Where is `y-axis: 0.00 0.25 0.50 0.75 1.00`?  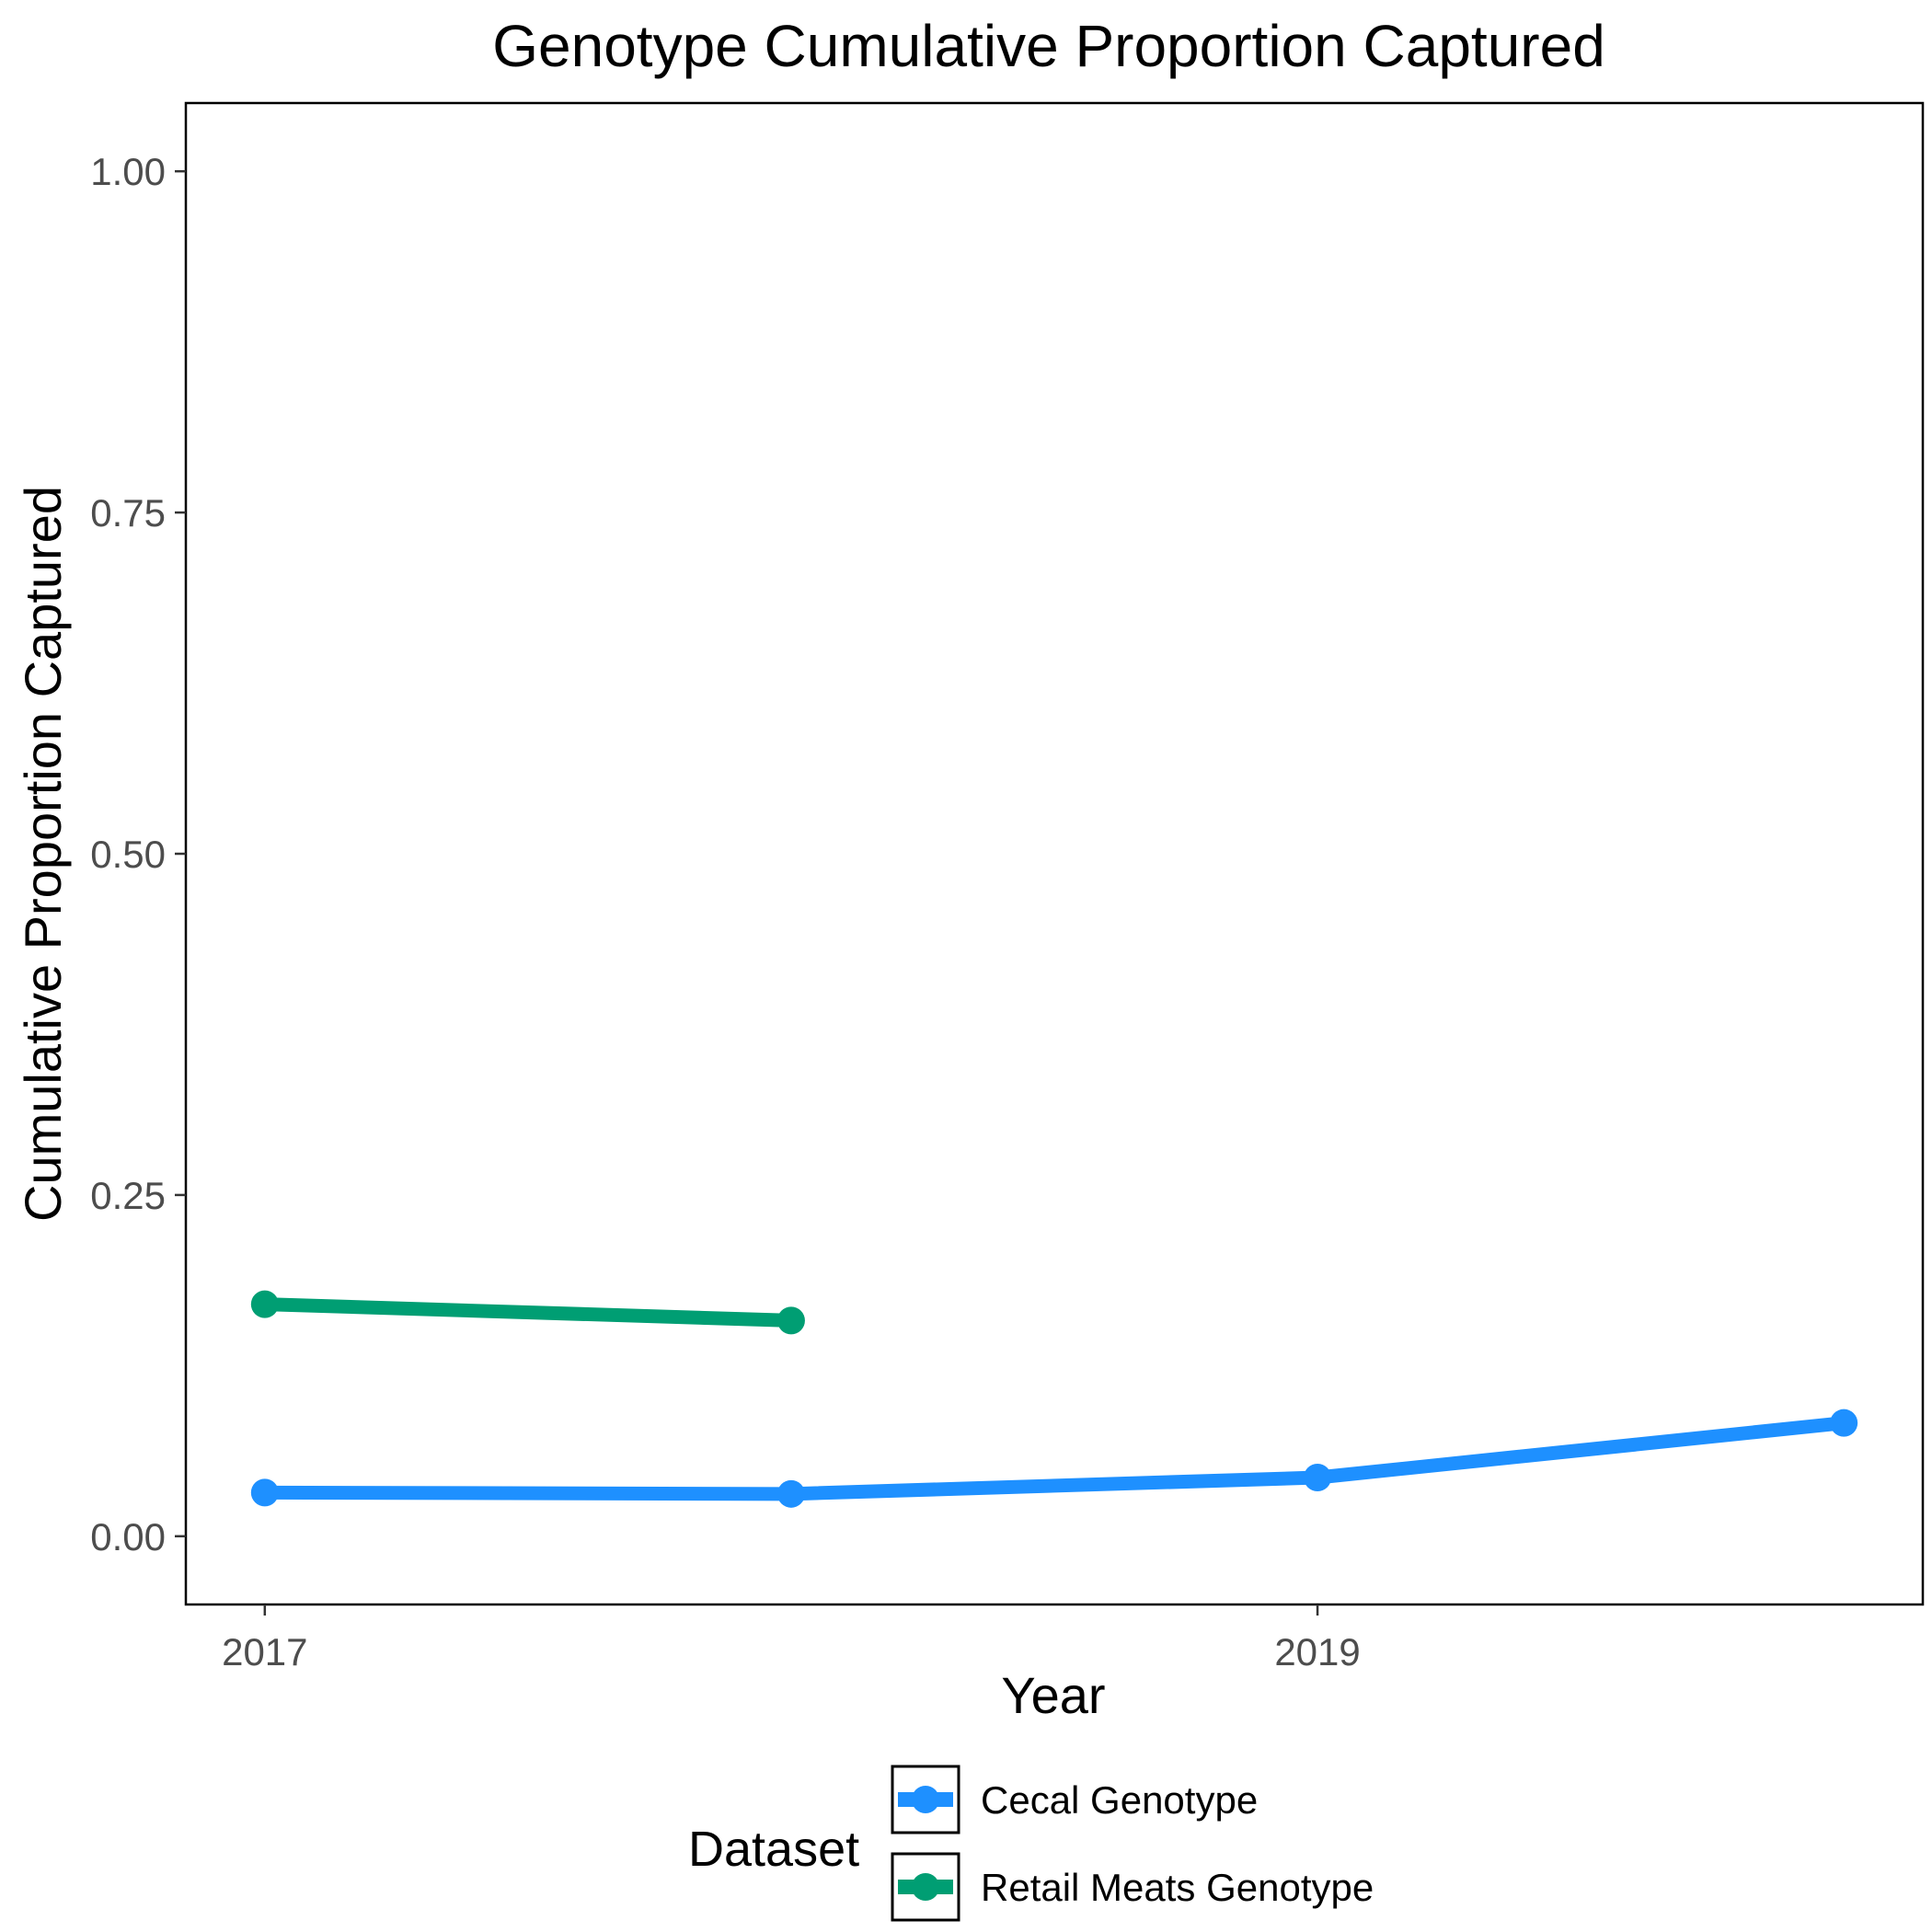
y-axis: 0.00 0.25 0.50 0.75 1.00 is located at coordinates (138, 854).